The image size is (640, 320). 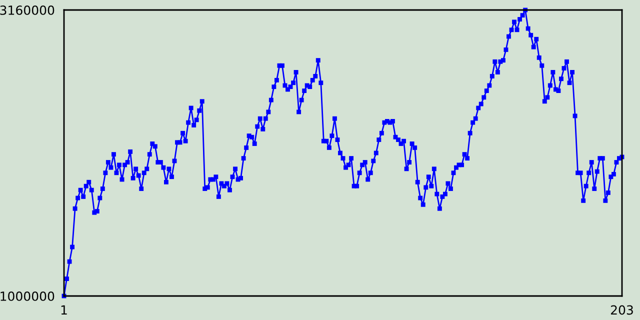 I want to click on x-tick-label: 1, so click(x=64, y=310).